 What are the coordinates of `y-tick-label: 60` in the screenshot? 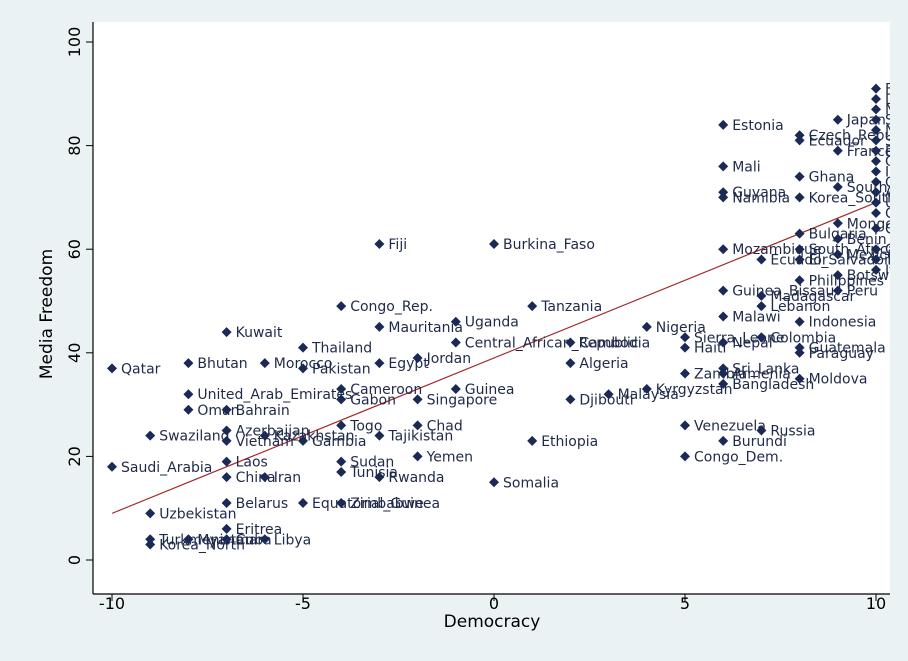 It's located at (74, 249).